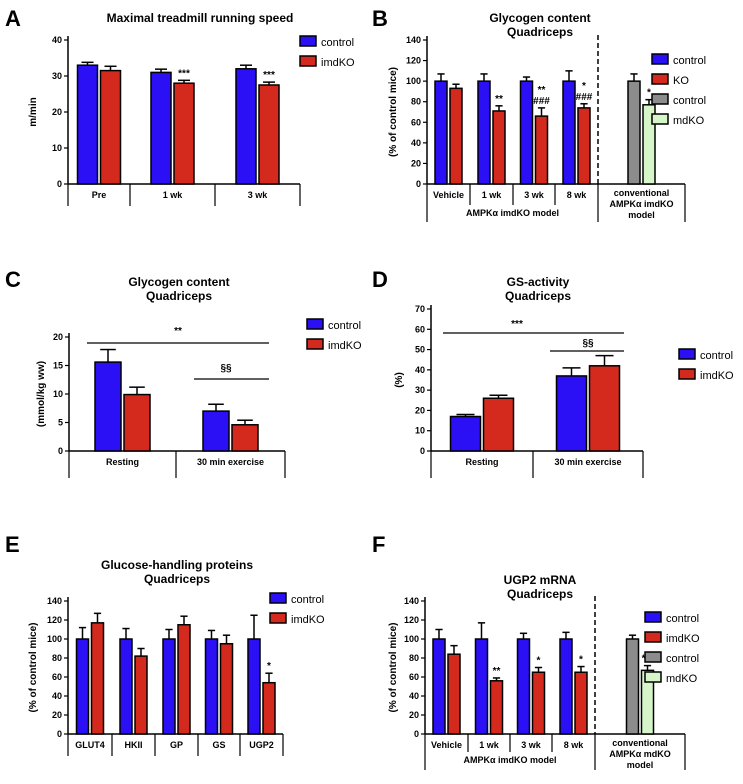 Image resolution: width=743 pixels, height=784 pixels. Describe the element at coordinates (380, 18) in the screenshot. I see `panel-letter: B` at that location.